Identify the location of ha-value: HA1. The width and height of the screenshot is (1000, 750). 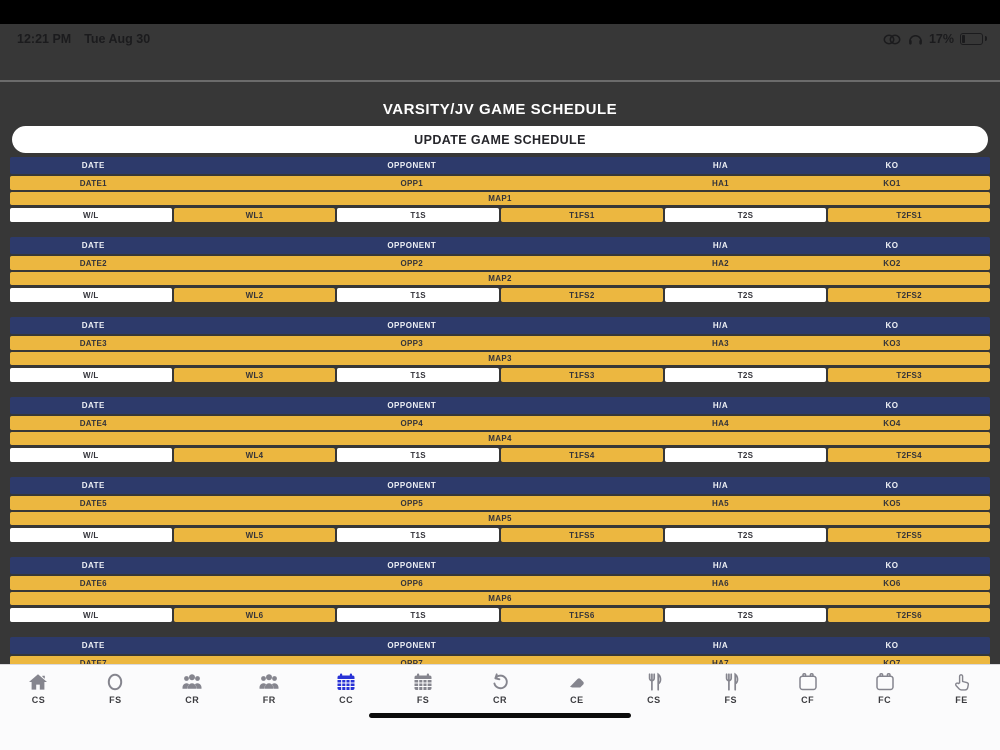
(720, 183).